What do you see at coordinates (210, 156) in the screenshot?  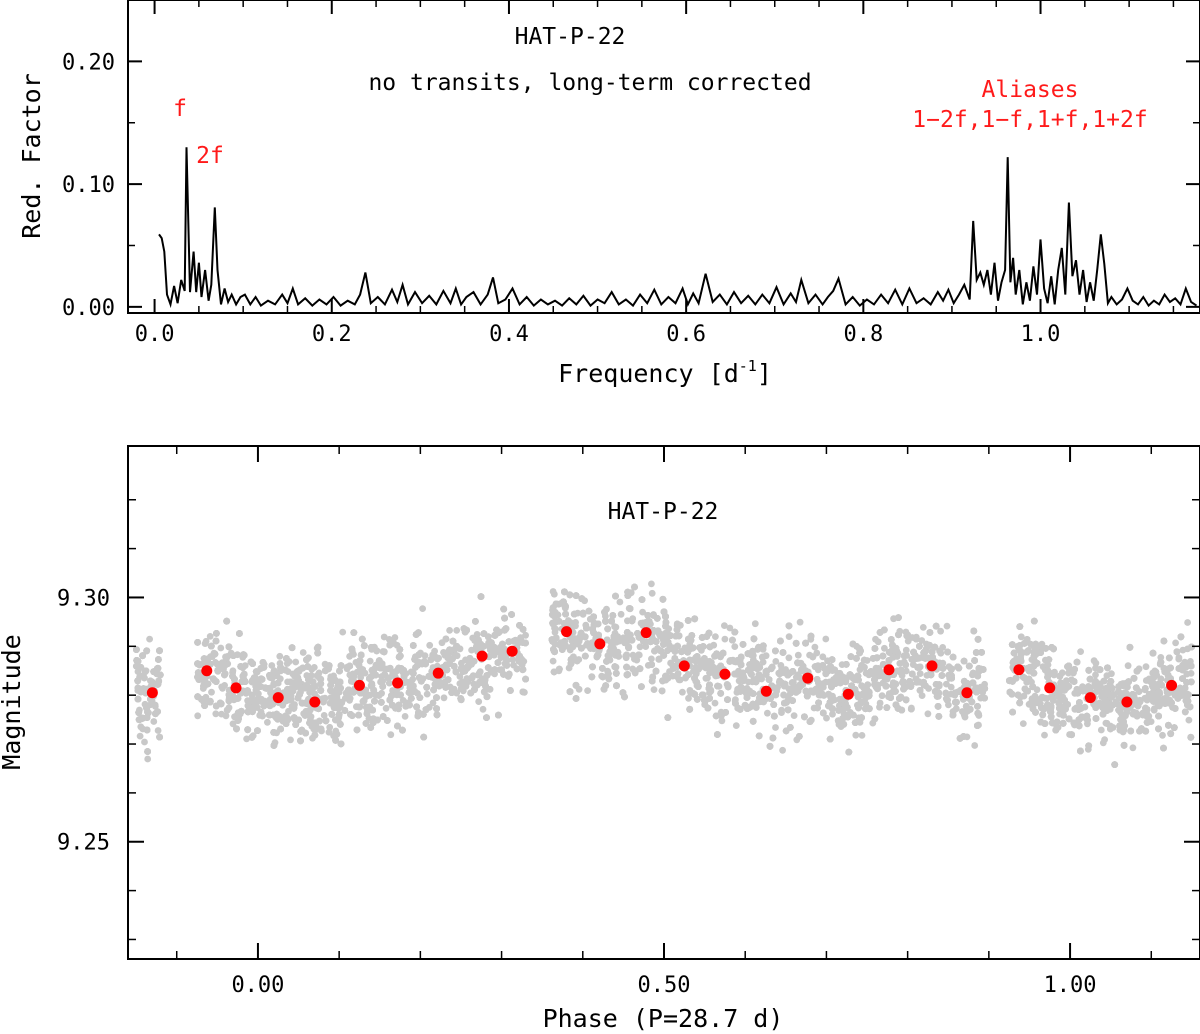 I see `annotation-2f: 2f` at bounding box center [210, 156].